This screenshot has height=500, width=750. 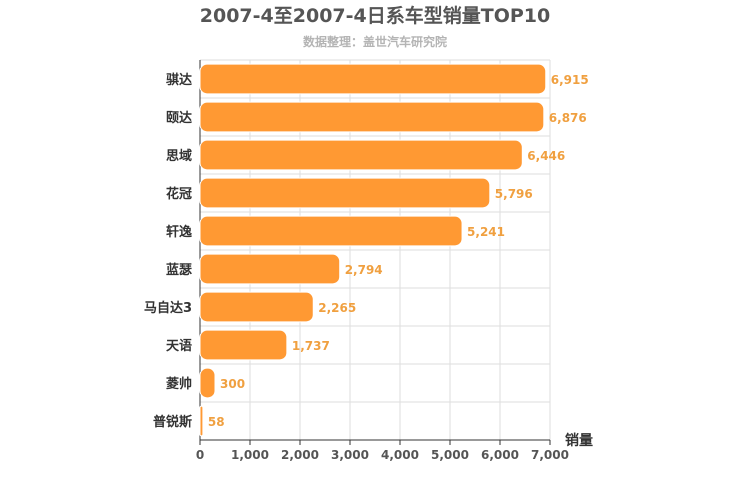 What do you see at coordinates (232, 384) in the screenshot?
I see `value-label: 300` at bounding box center [232, 384].